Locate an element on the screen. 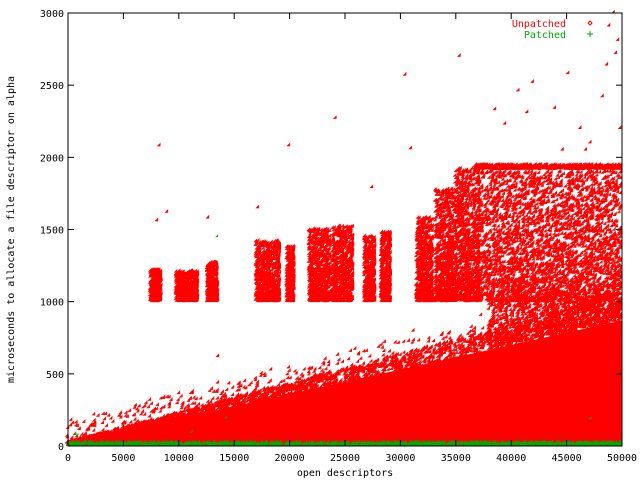 This screenshot has height=480, width=640. x-tick-label: 15000 is located at coordinates (234, 458).